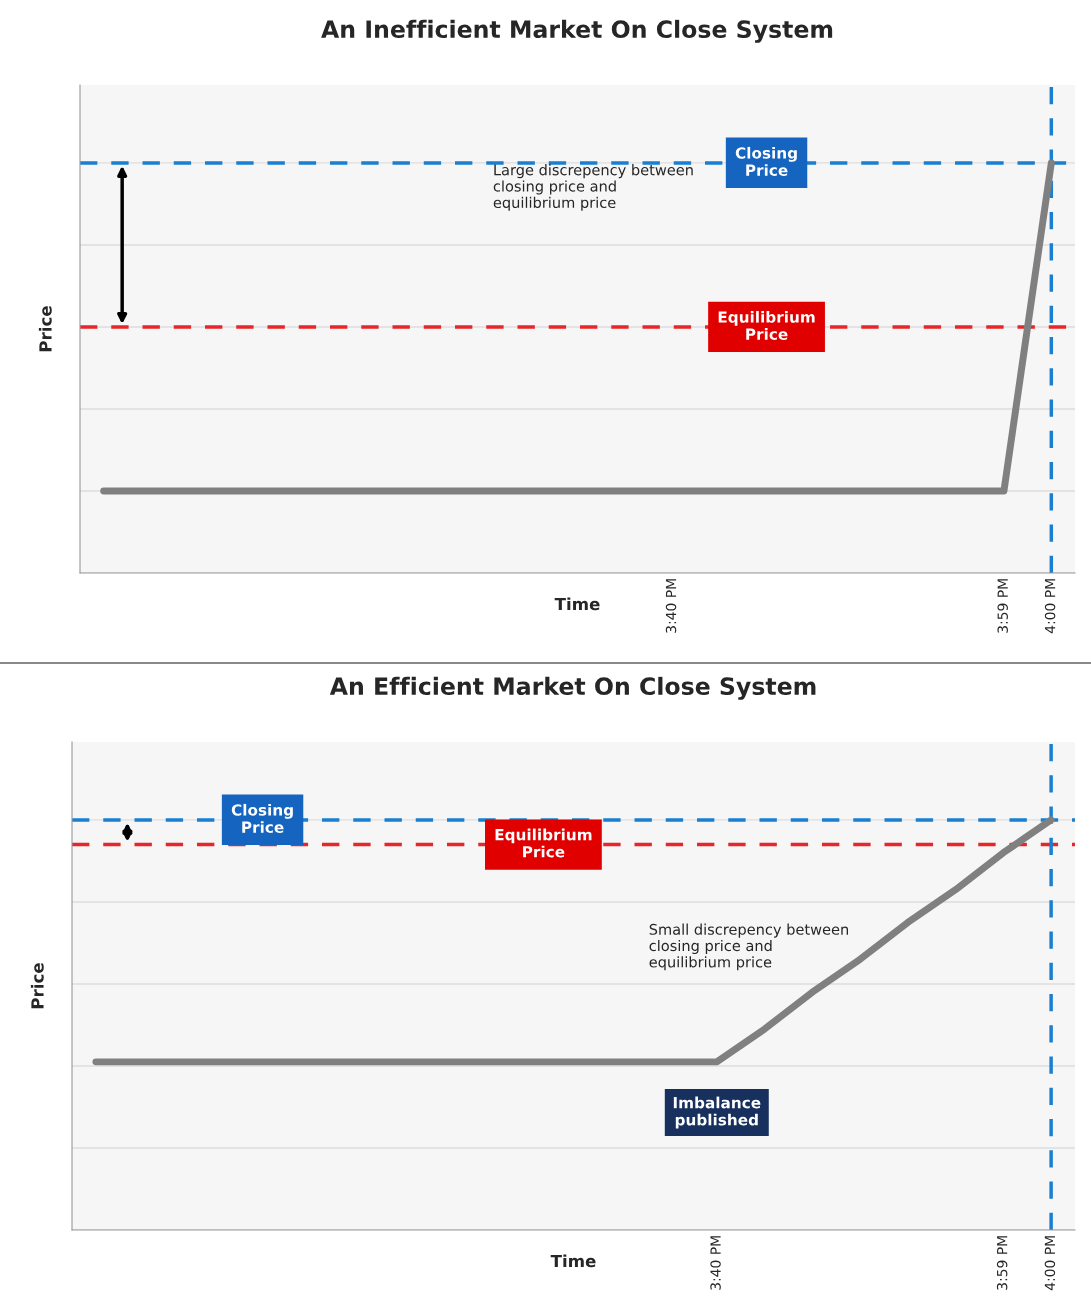 Image resolution: width=1091 pixels, height=1314 pixels. Describe the element at coordinates (577, 31) in the screenshot. I see `chart-title: An Inefficient Market On Close System` at that location.